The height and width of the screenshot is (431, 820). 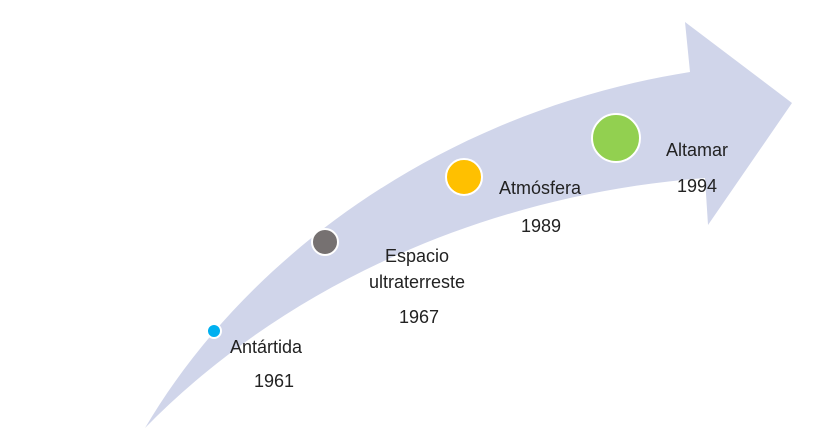 What do you see at coordinates (417, 282) in the screenshot?
I see `milestone-label: ultraterreste` at bounding box center [417, 282].